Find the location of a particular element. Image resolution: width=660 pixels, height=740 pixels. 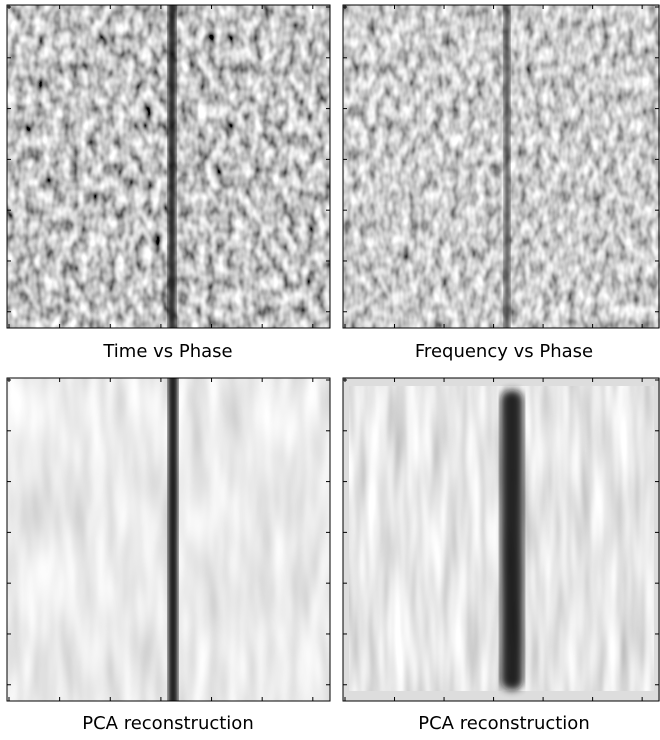

caption: Time vs Phase is located at coordinates (167, 351).